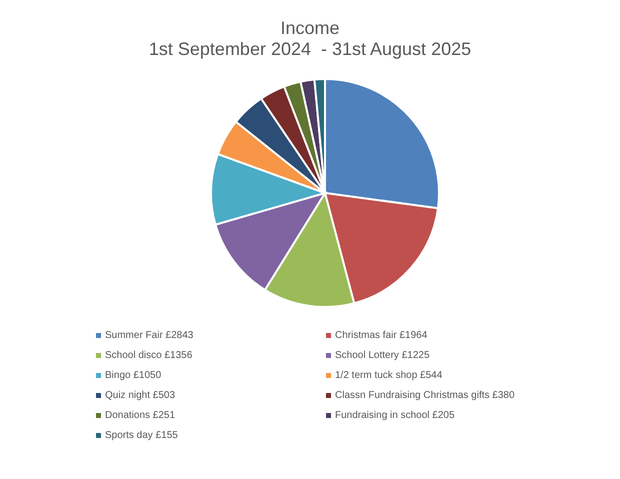 This screenshot has width=620, height=479. Describe the element at coordinates (395, 415) in the screenshot. I see `legend-label: Fundraising in school £205` at that location.